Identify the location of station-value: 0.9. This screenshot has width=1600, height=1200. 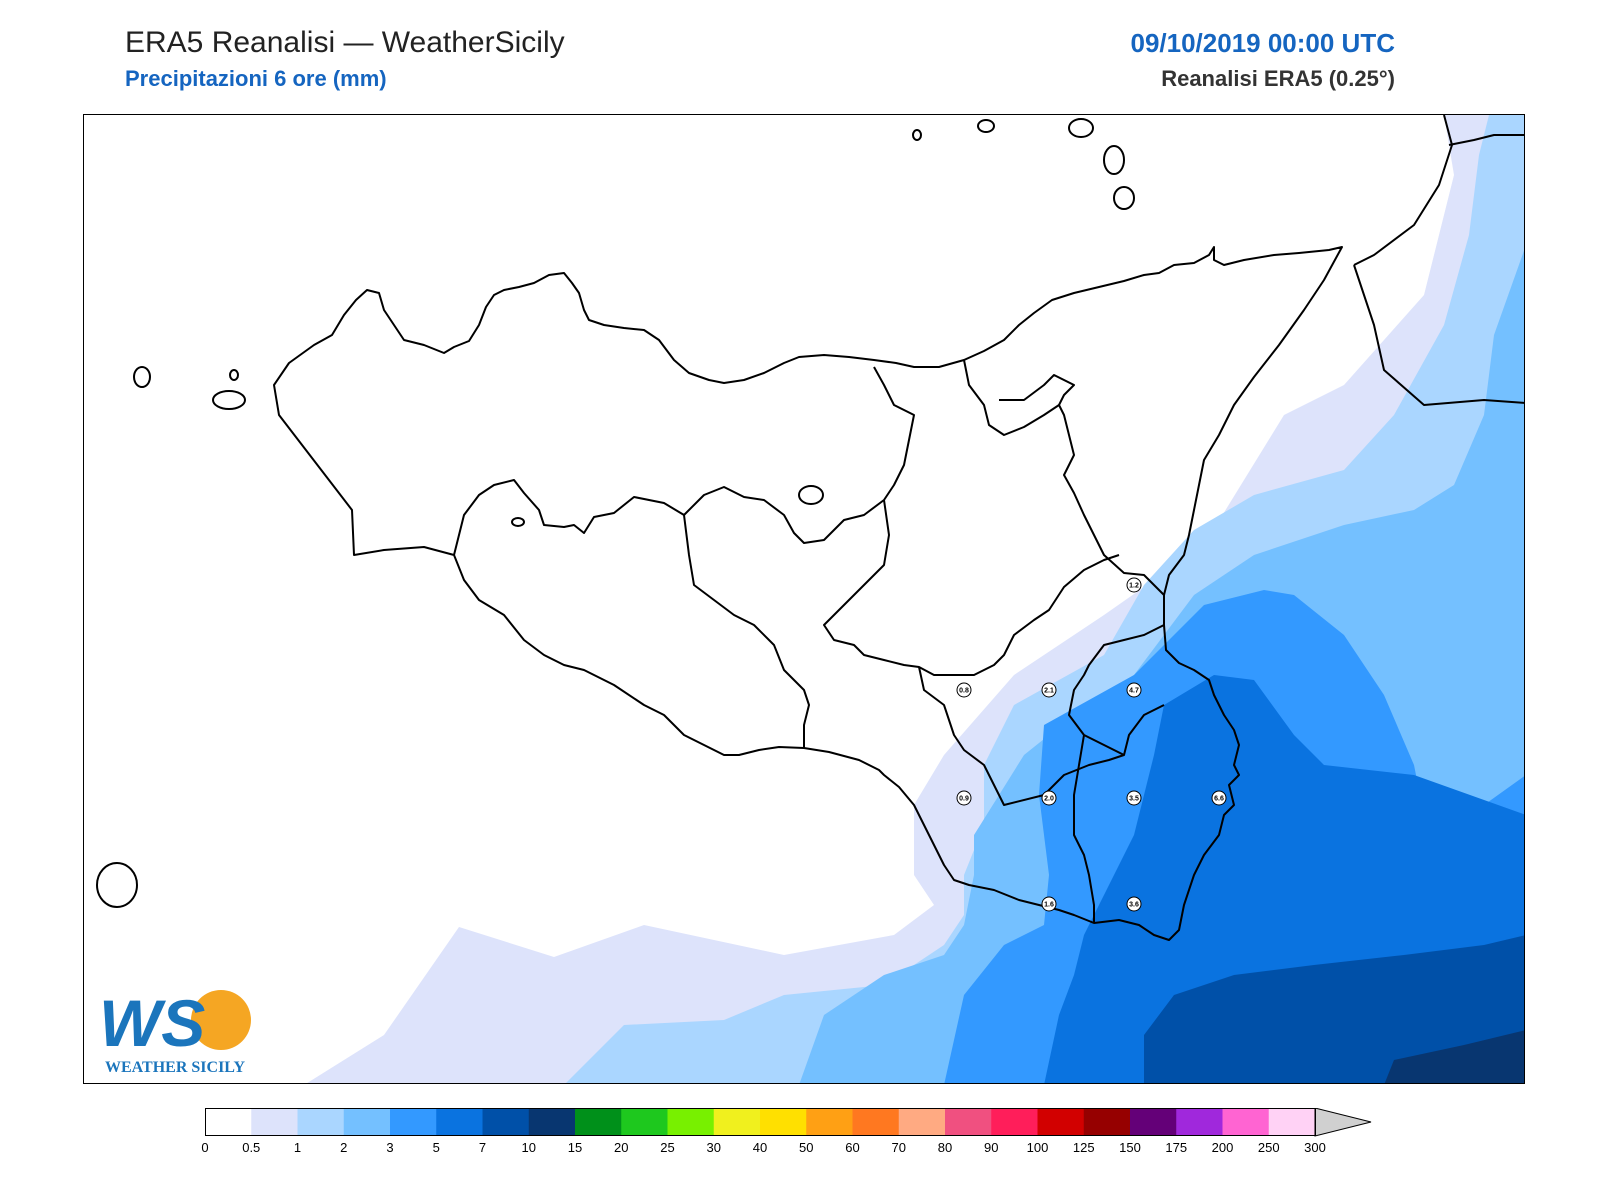
(964, 799).